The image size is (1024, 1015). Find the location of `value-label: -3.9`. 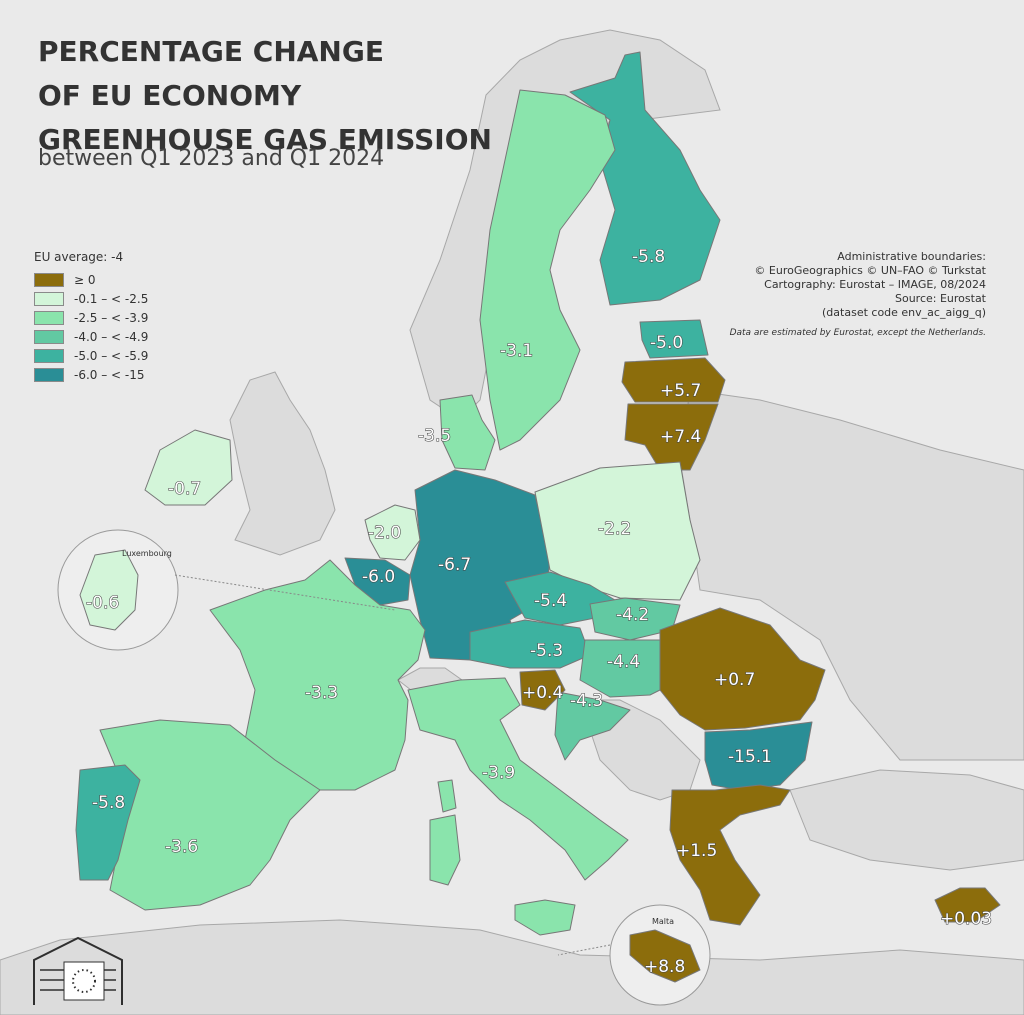

value-label: -3.9 is located at coordinates (498, 773).